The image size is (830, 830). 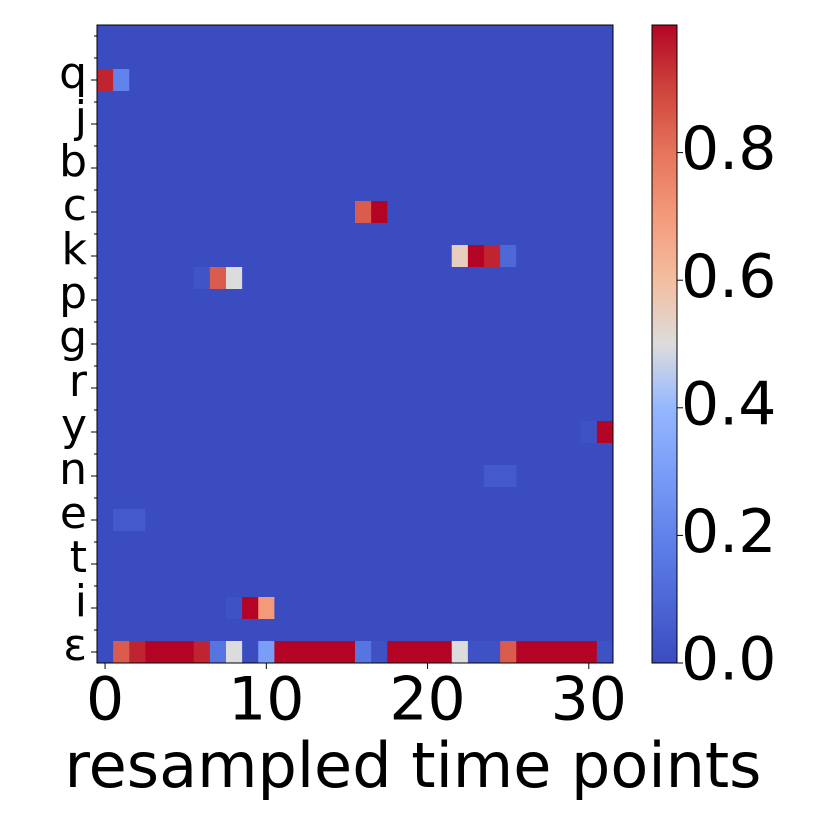 I want to click on y-tick-label: n, so click(x=73, y=469).